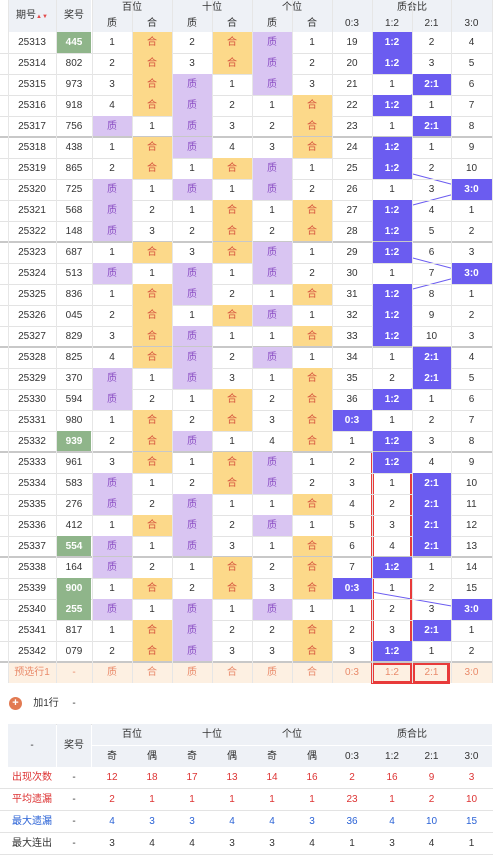  I want to click on period-cell: 25327, so click(32, 336).